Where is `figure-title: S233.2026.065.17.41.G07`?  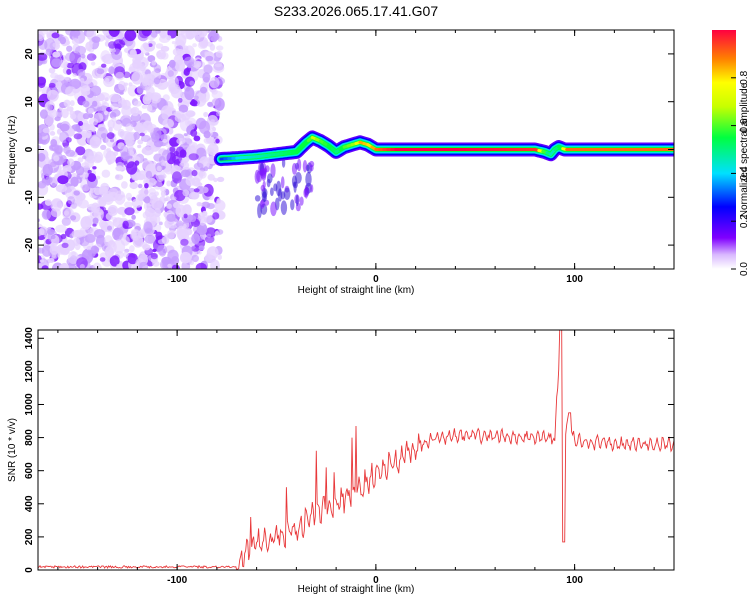
figure-title: S233.2026.065.17.41.G07 is located at coordinates (356, 11).